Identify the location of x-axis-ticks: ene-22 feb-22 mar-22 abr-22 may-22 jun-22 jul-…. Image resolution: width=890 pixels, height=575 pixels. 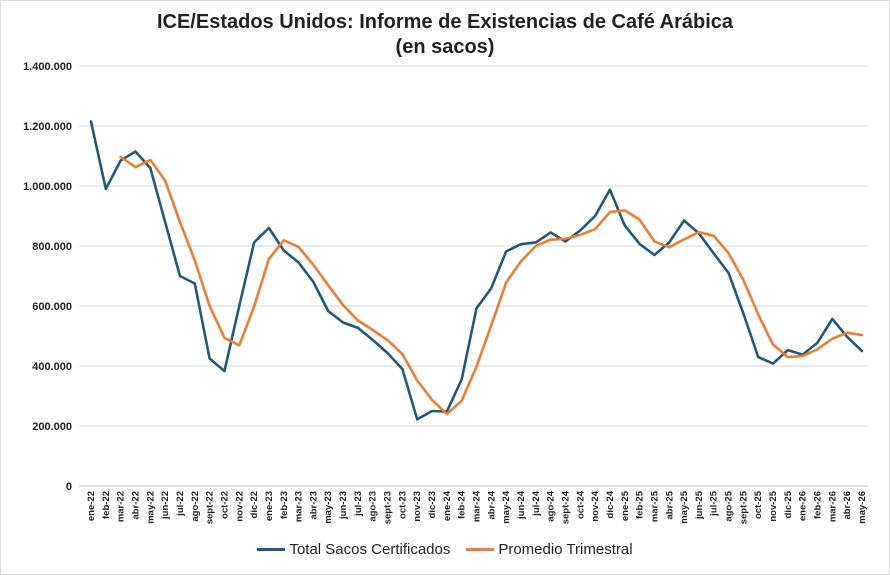
(477, 507).